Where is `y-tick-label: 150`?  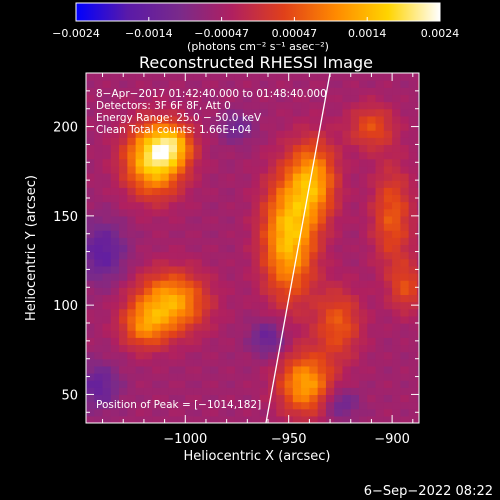 y-tick-label: 150 is located at coordinates (65, 217).